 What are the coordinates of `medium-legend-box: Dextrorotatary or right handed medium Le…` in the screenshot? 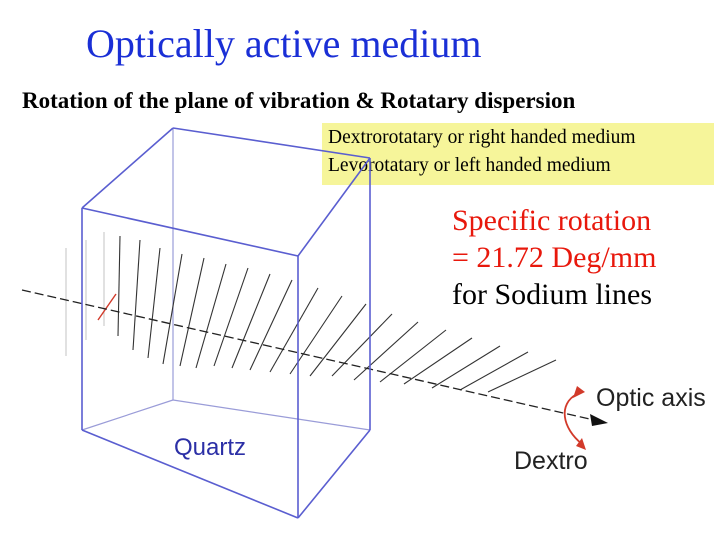 It's located at (518, 154).